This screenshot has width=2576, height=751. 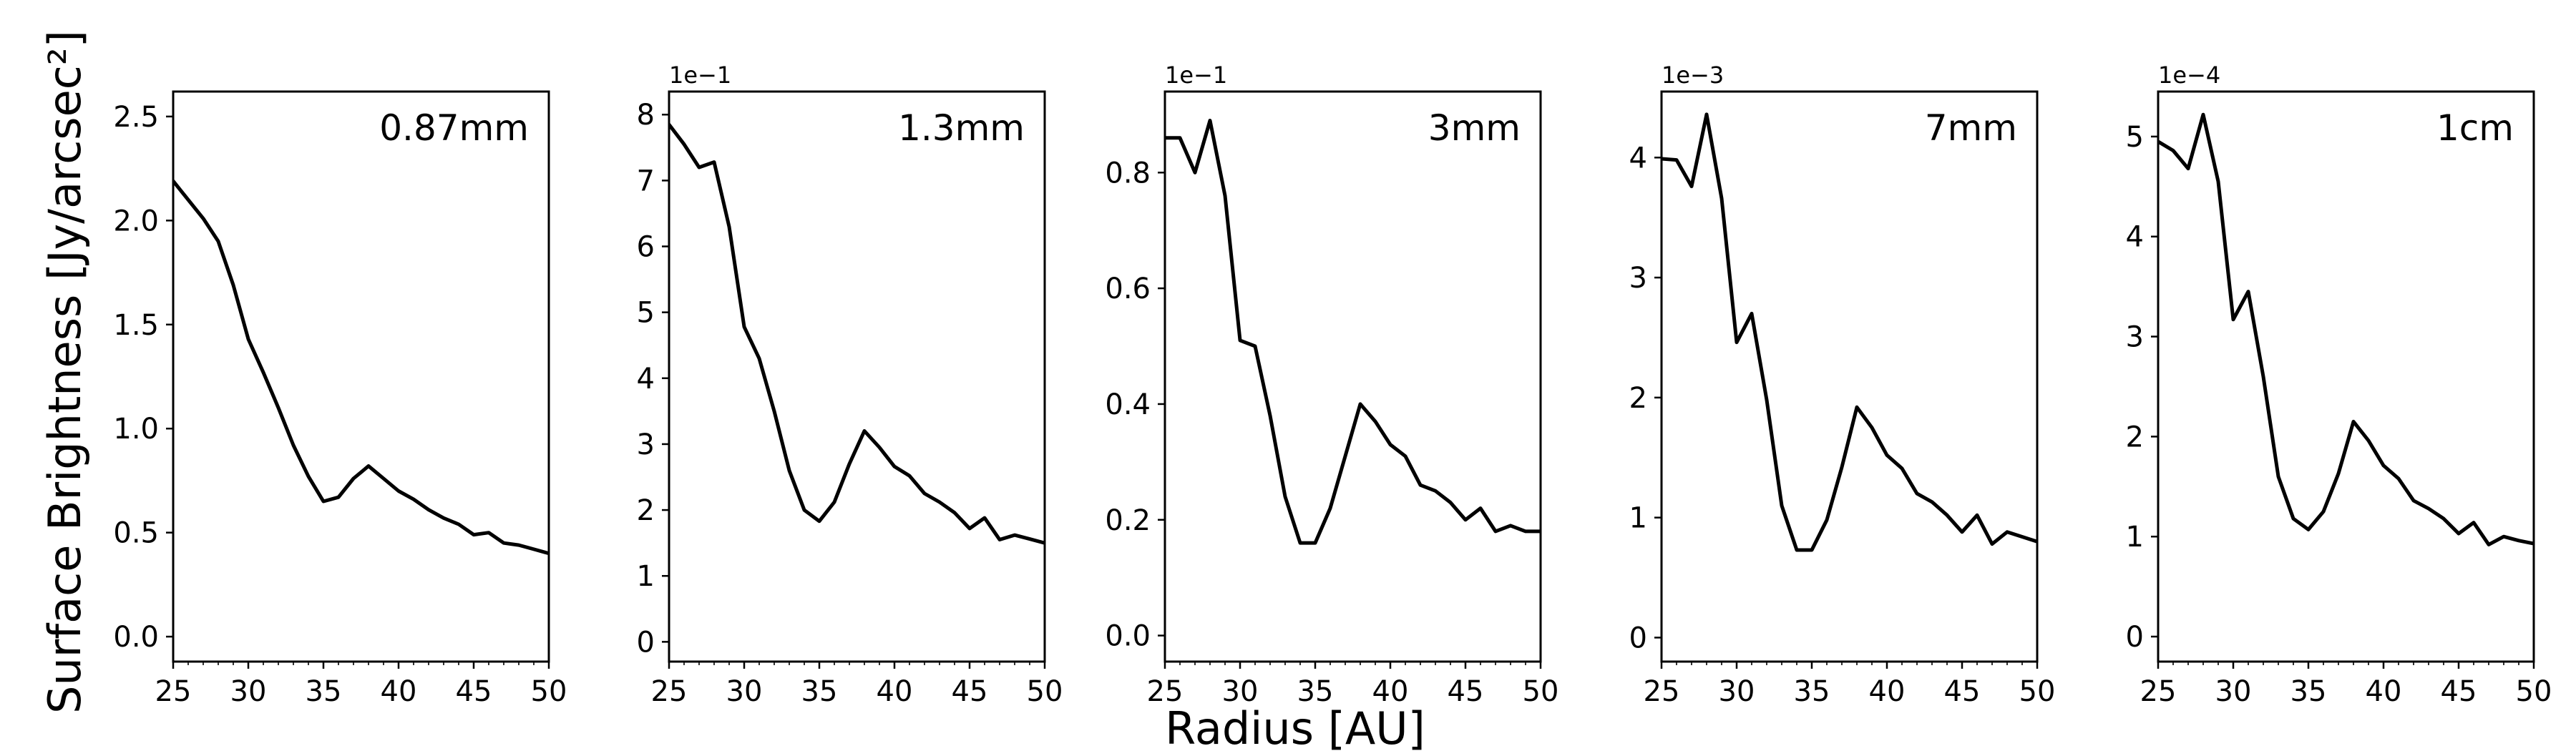 I want to click on y-tick-label: 8, so click(x=646, y=116).